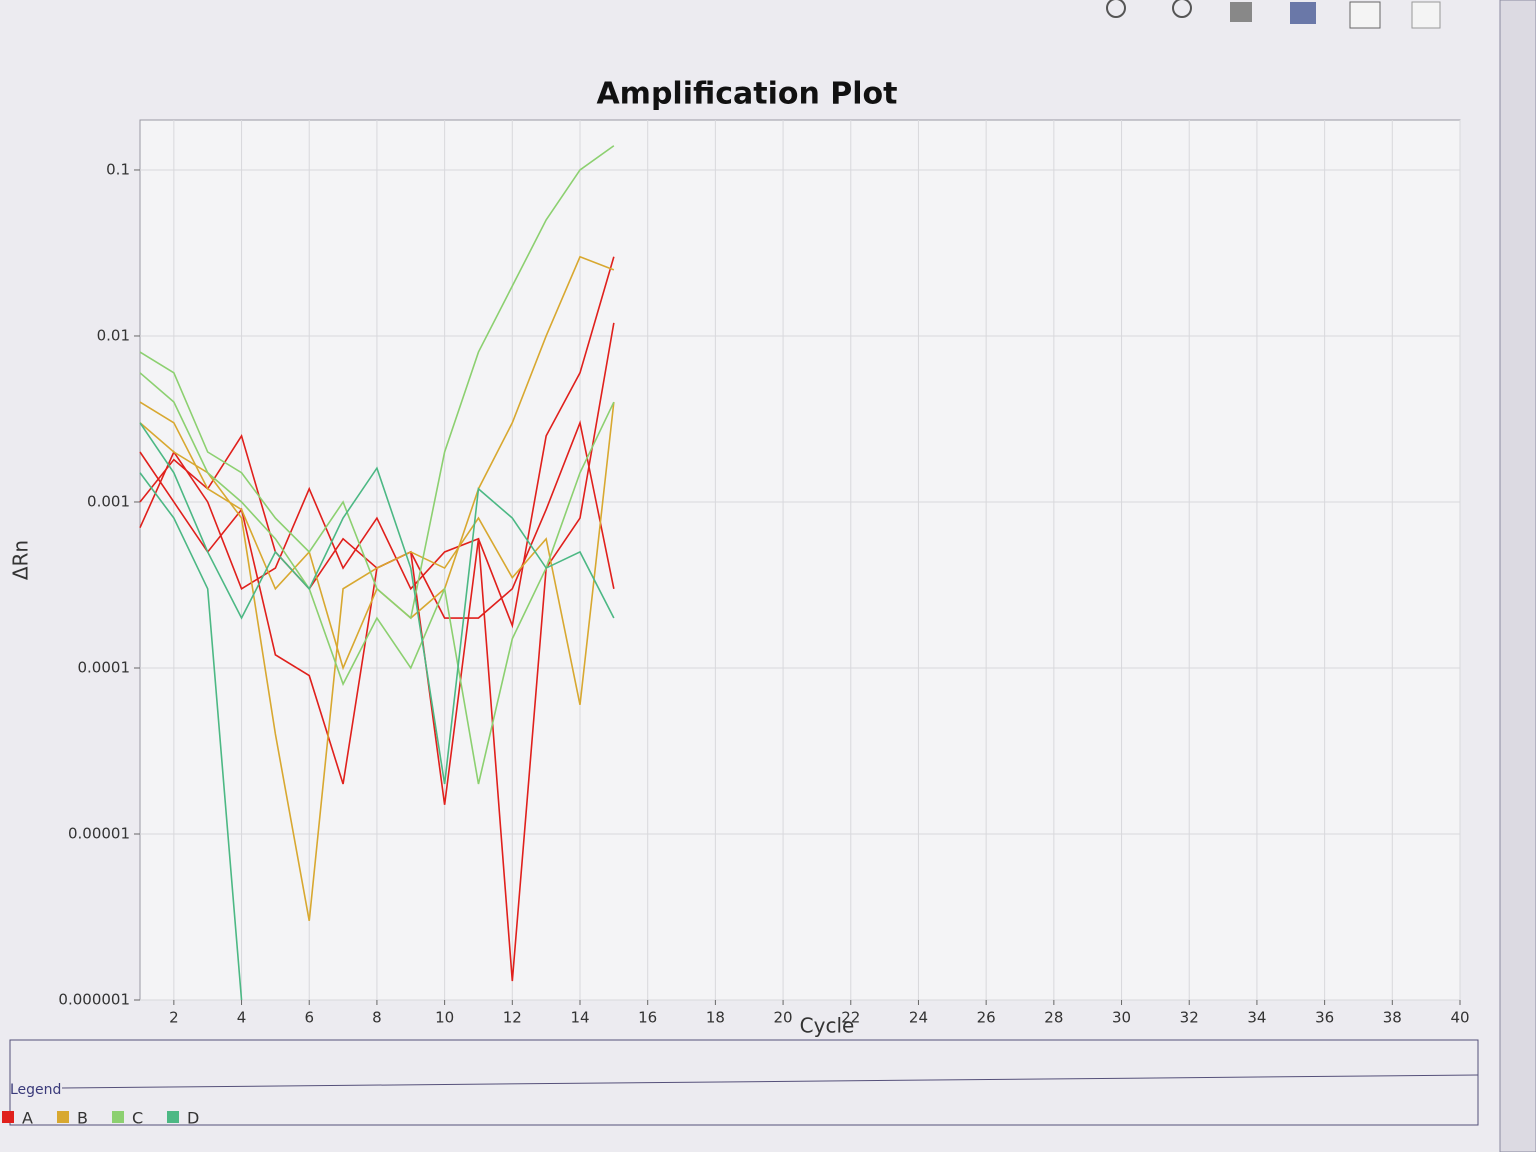 This screenshot has height=1152, width=1536. Describe the element at coordinates (27, 1118) in the screenshot. I see `legend-label: A` at that location.